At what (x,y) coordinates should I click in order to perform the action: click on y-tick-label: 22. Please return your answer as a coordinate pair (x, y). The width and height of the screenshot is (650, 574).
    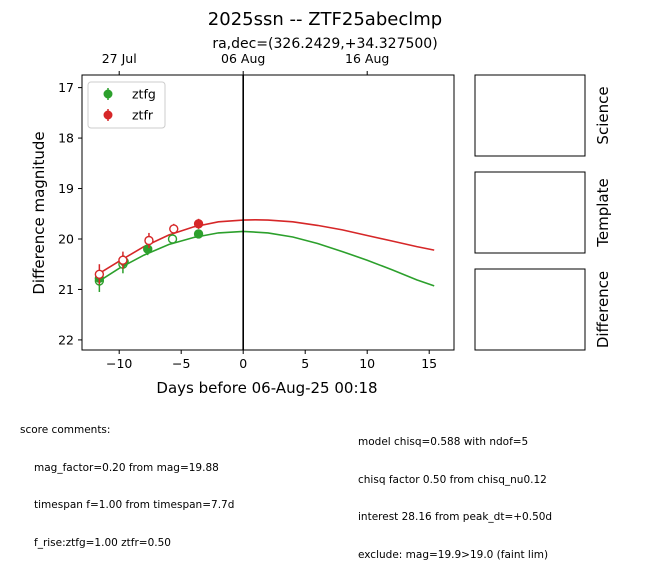
    Looking at the image, I should click on (66, 339).